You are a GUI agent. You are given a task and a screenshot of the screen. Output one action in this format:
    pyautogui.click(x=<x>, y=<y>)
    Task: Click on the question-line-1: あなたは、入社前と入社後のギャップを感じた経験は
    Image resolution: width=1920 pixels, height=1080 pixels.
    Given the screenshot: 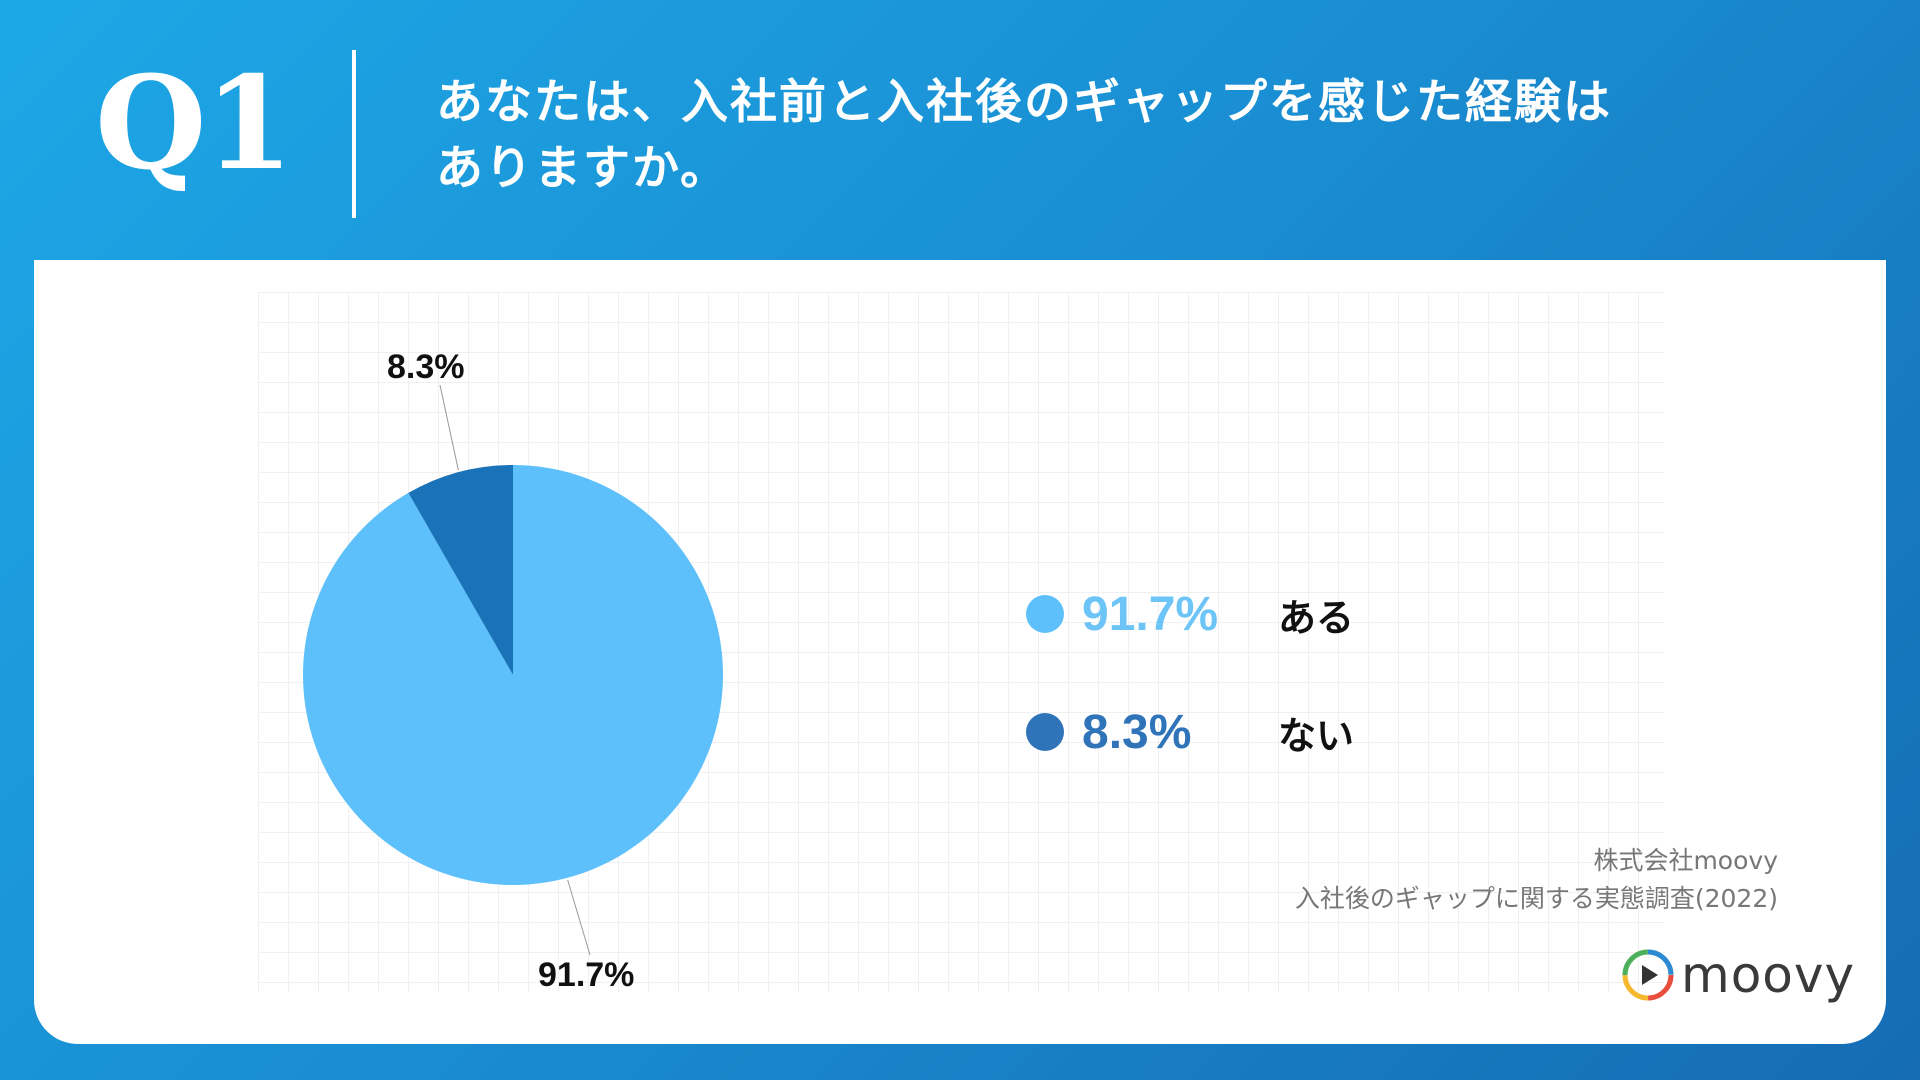 What is the action you would take?
    pyautogui.click(x=1024, y=102)
    